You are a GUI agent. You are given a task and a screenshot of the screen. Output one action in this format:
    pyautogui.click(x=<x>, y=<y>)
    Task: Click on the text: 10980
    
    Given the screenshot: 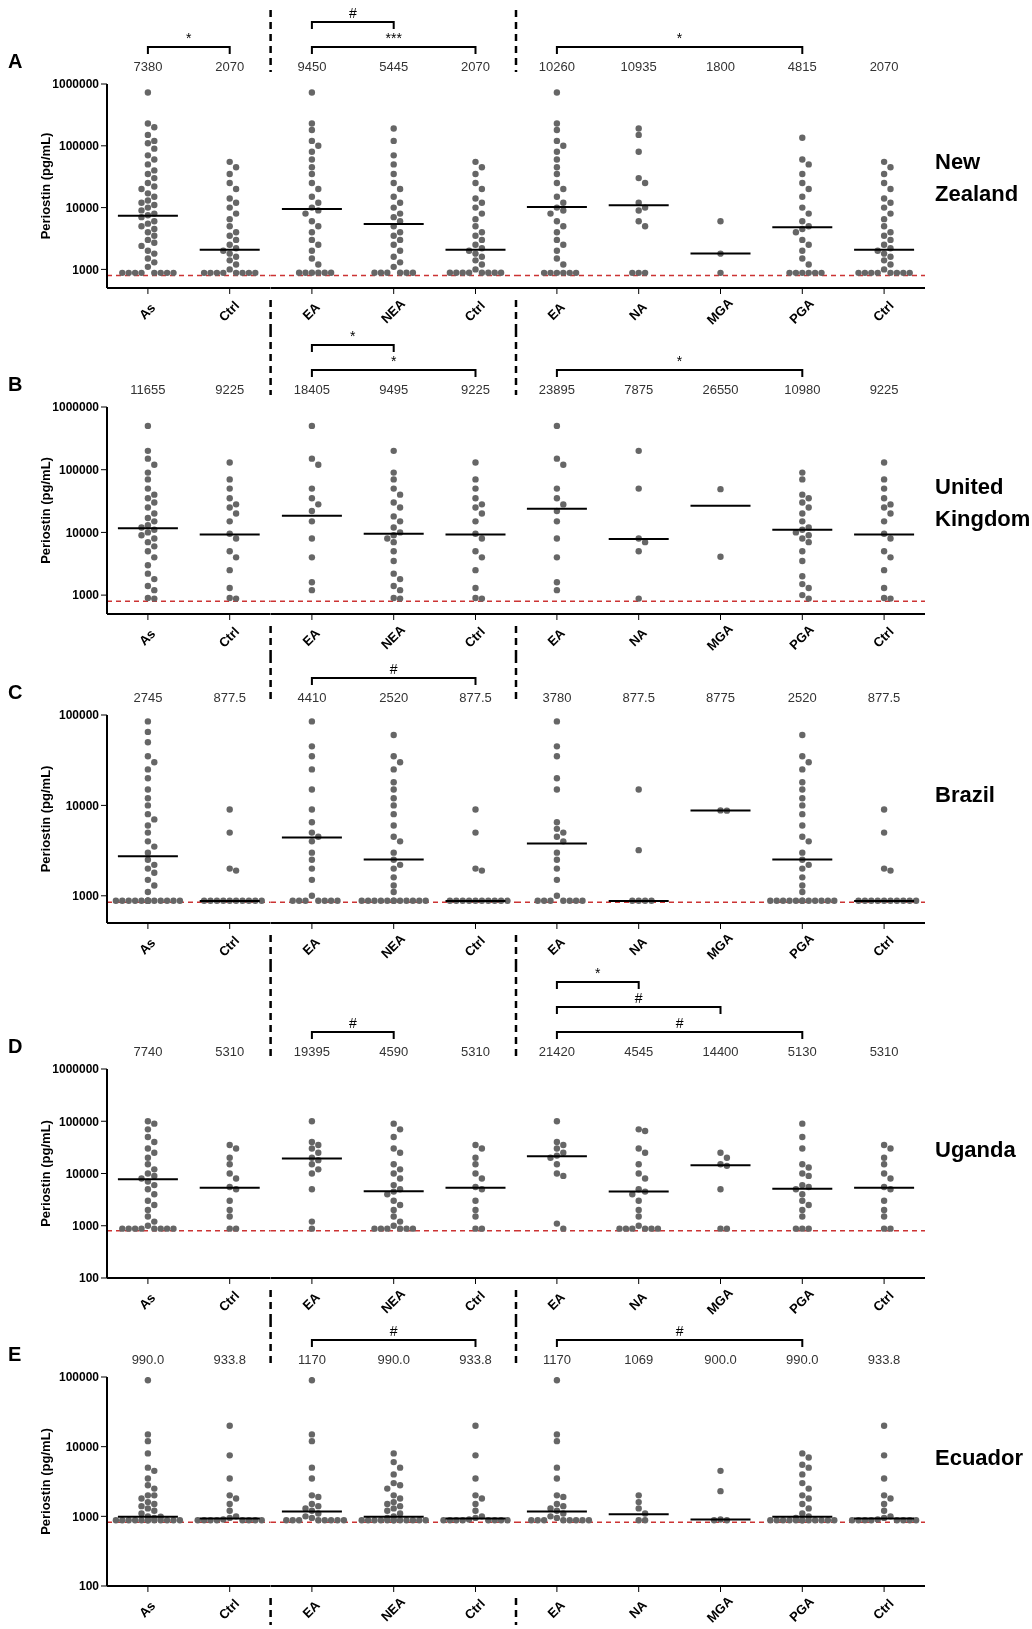 What is the action you would take?
    pyautogui.click(x=802, y=389)
    